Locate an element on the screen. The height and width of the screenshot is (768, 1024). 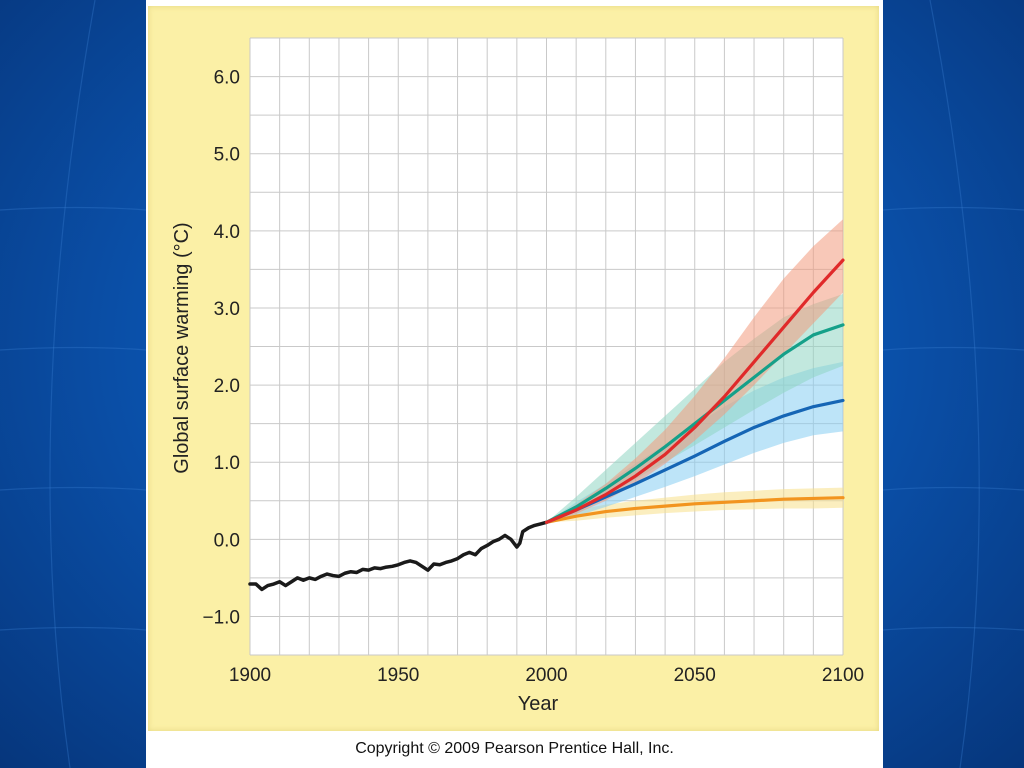
y-tick-label: −1.0 is located at coordinates (221, 617).